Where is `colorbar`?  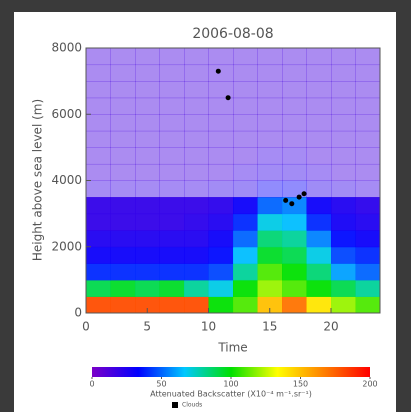
colorbar is located at coordinates (231, 372).